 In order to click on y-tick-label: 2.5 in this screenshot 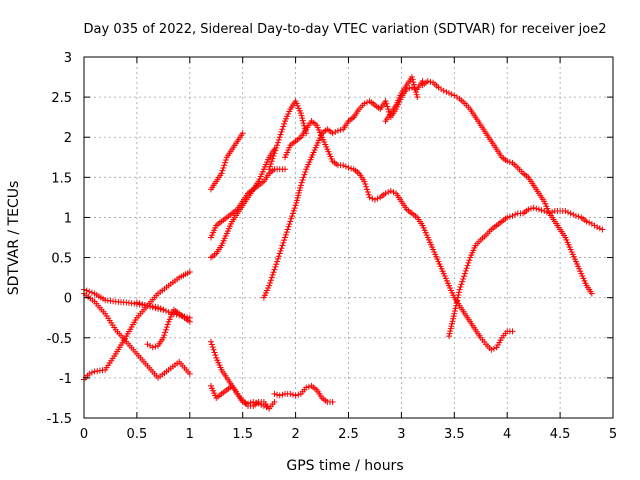, I will do `click(61, 98)`.